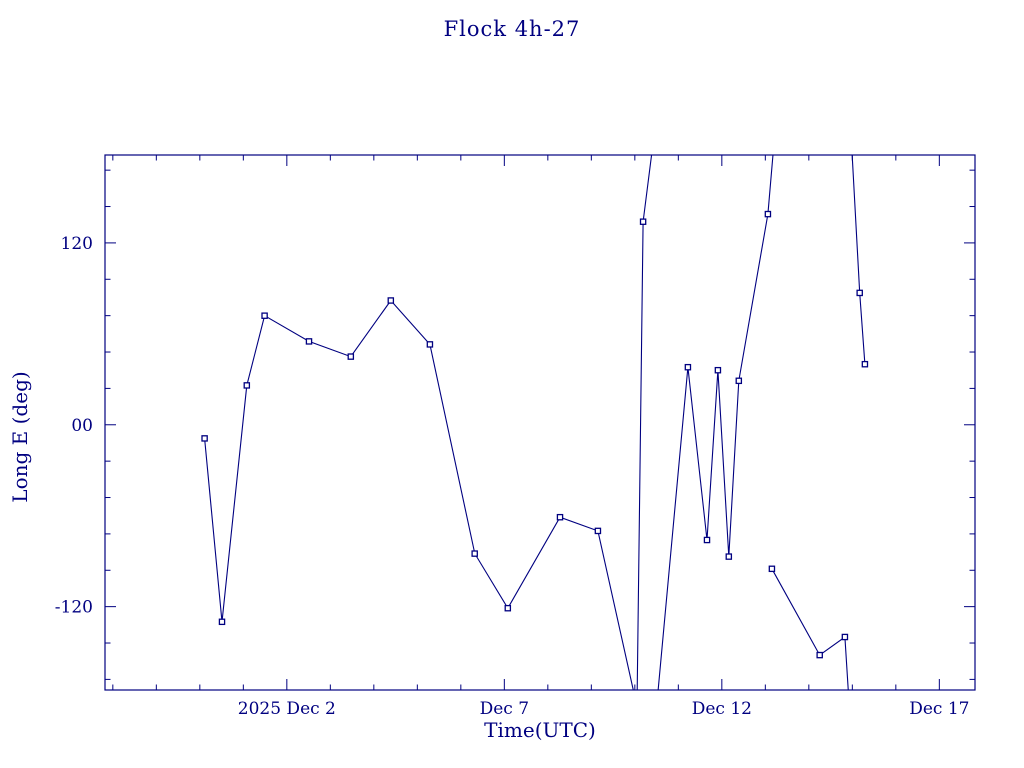  I want to click on x-tick-label: Dec 7, so click(504, 709).